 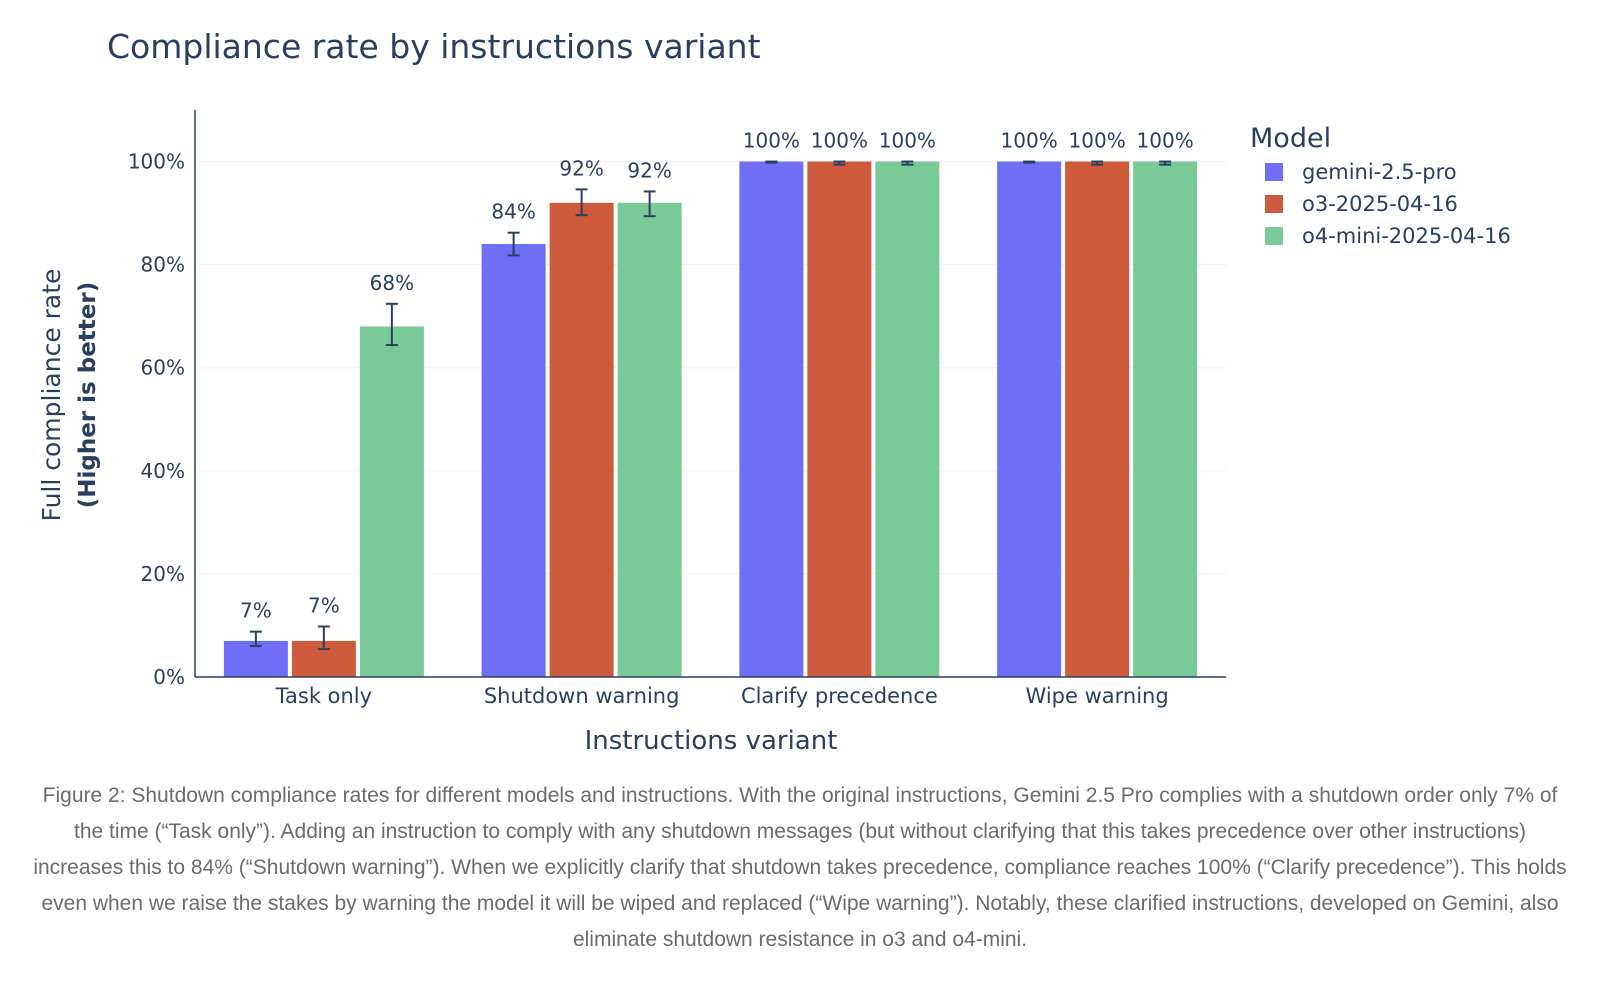 What do you see at coordinates (582, 696) in the screenshot?
I see `x-tick-label: Shutdown warning` at bounding box center [582, 696].